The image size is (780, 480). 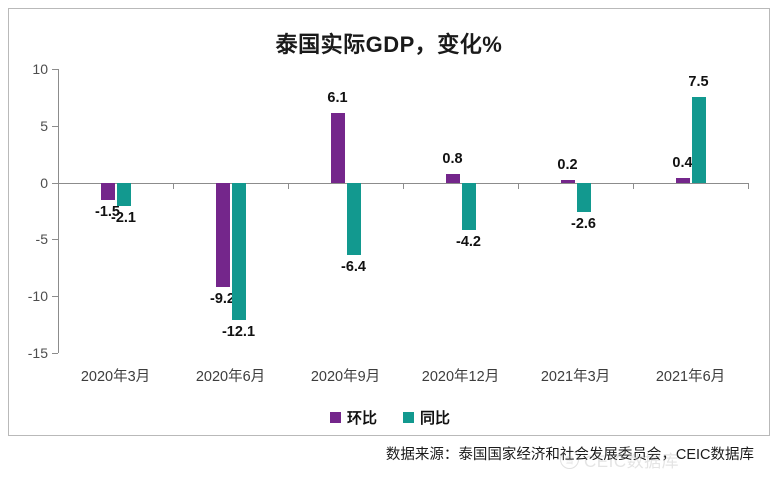 I want to click on legend-item-yoy: 同比, so click(x=426, y=417).